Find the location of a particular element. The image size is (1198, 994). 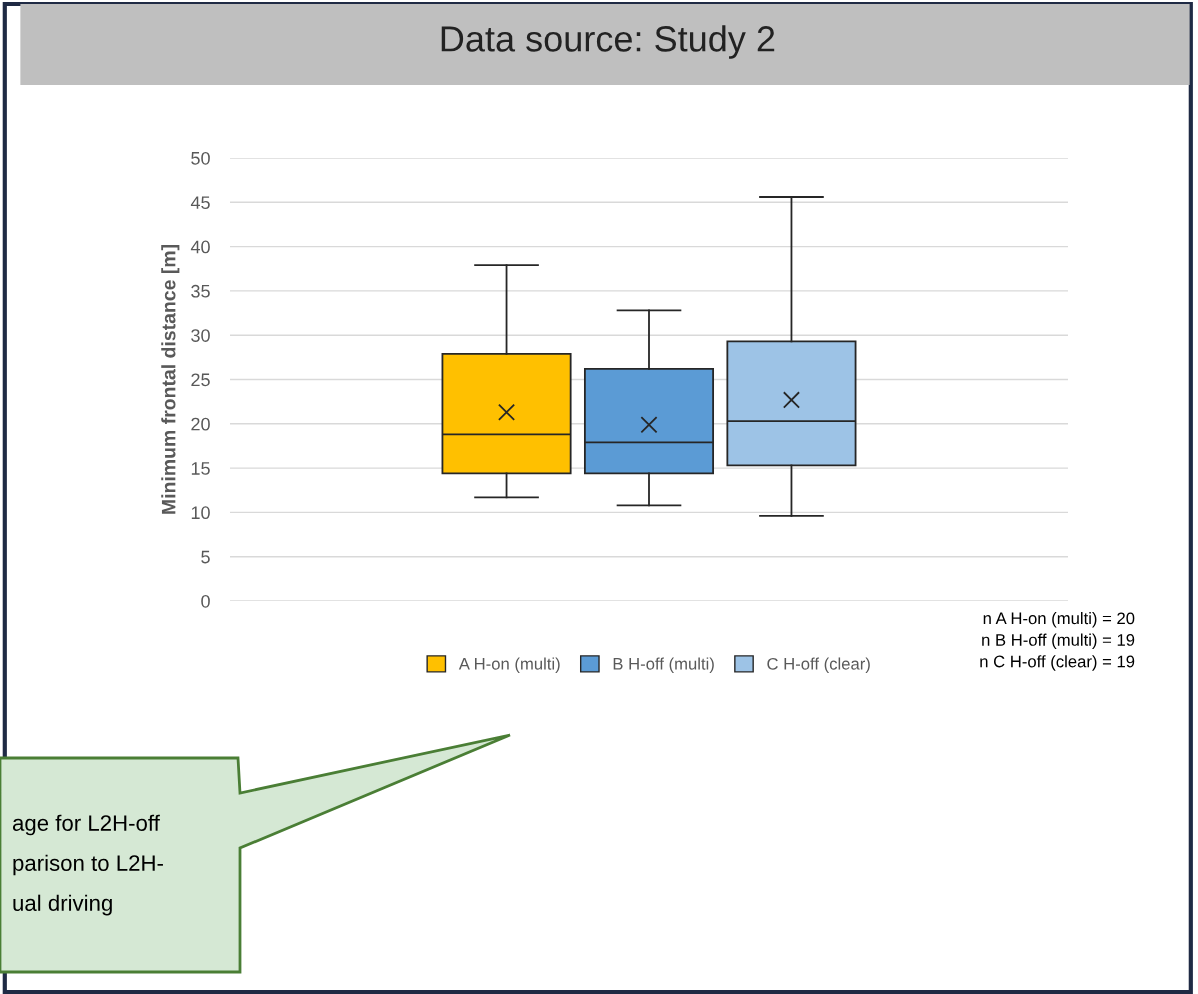

y-axis-title: Minimum frontal distance [m] is located at coordinates (170, 379).